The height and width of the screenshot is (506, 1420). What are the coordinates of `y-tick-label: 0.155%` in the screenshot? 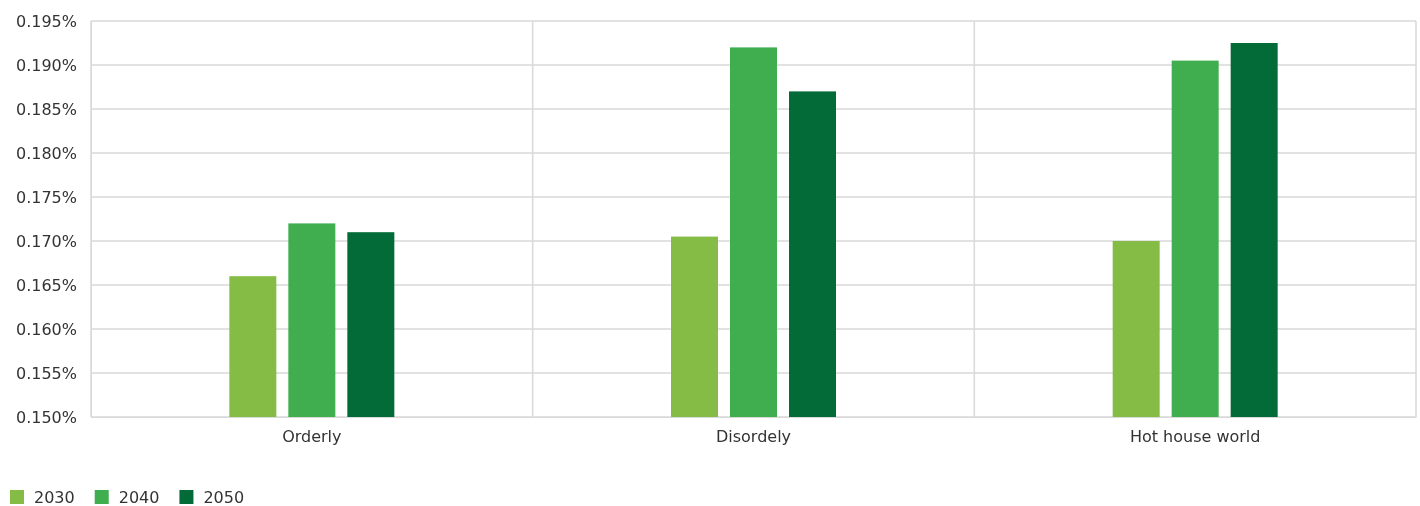 It's located at (46, 373).